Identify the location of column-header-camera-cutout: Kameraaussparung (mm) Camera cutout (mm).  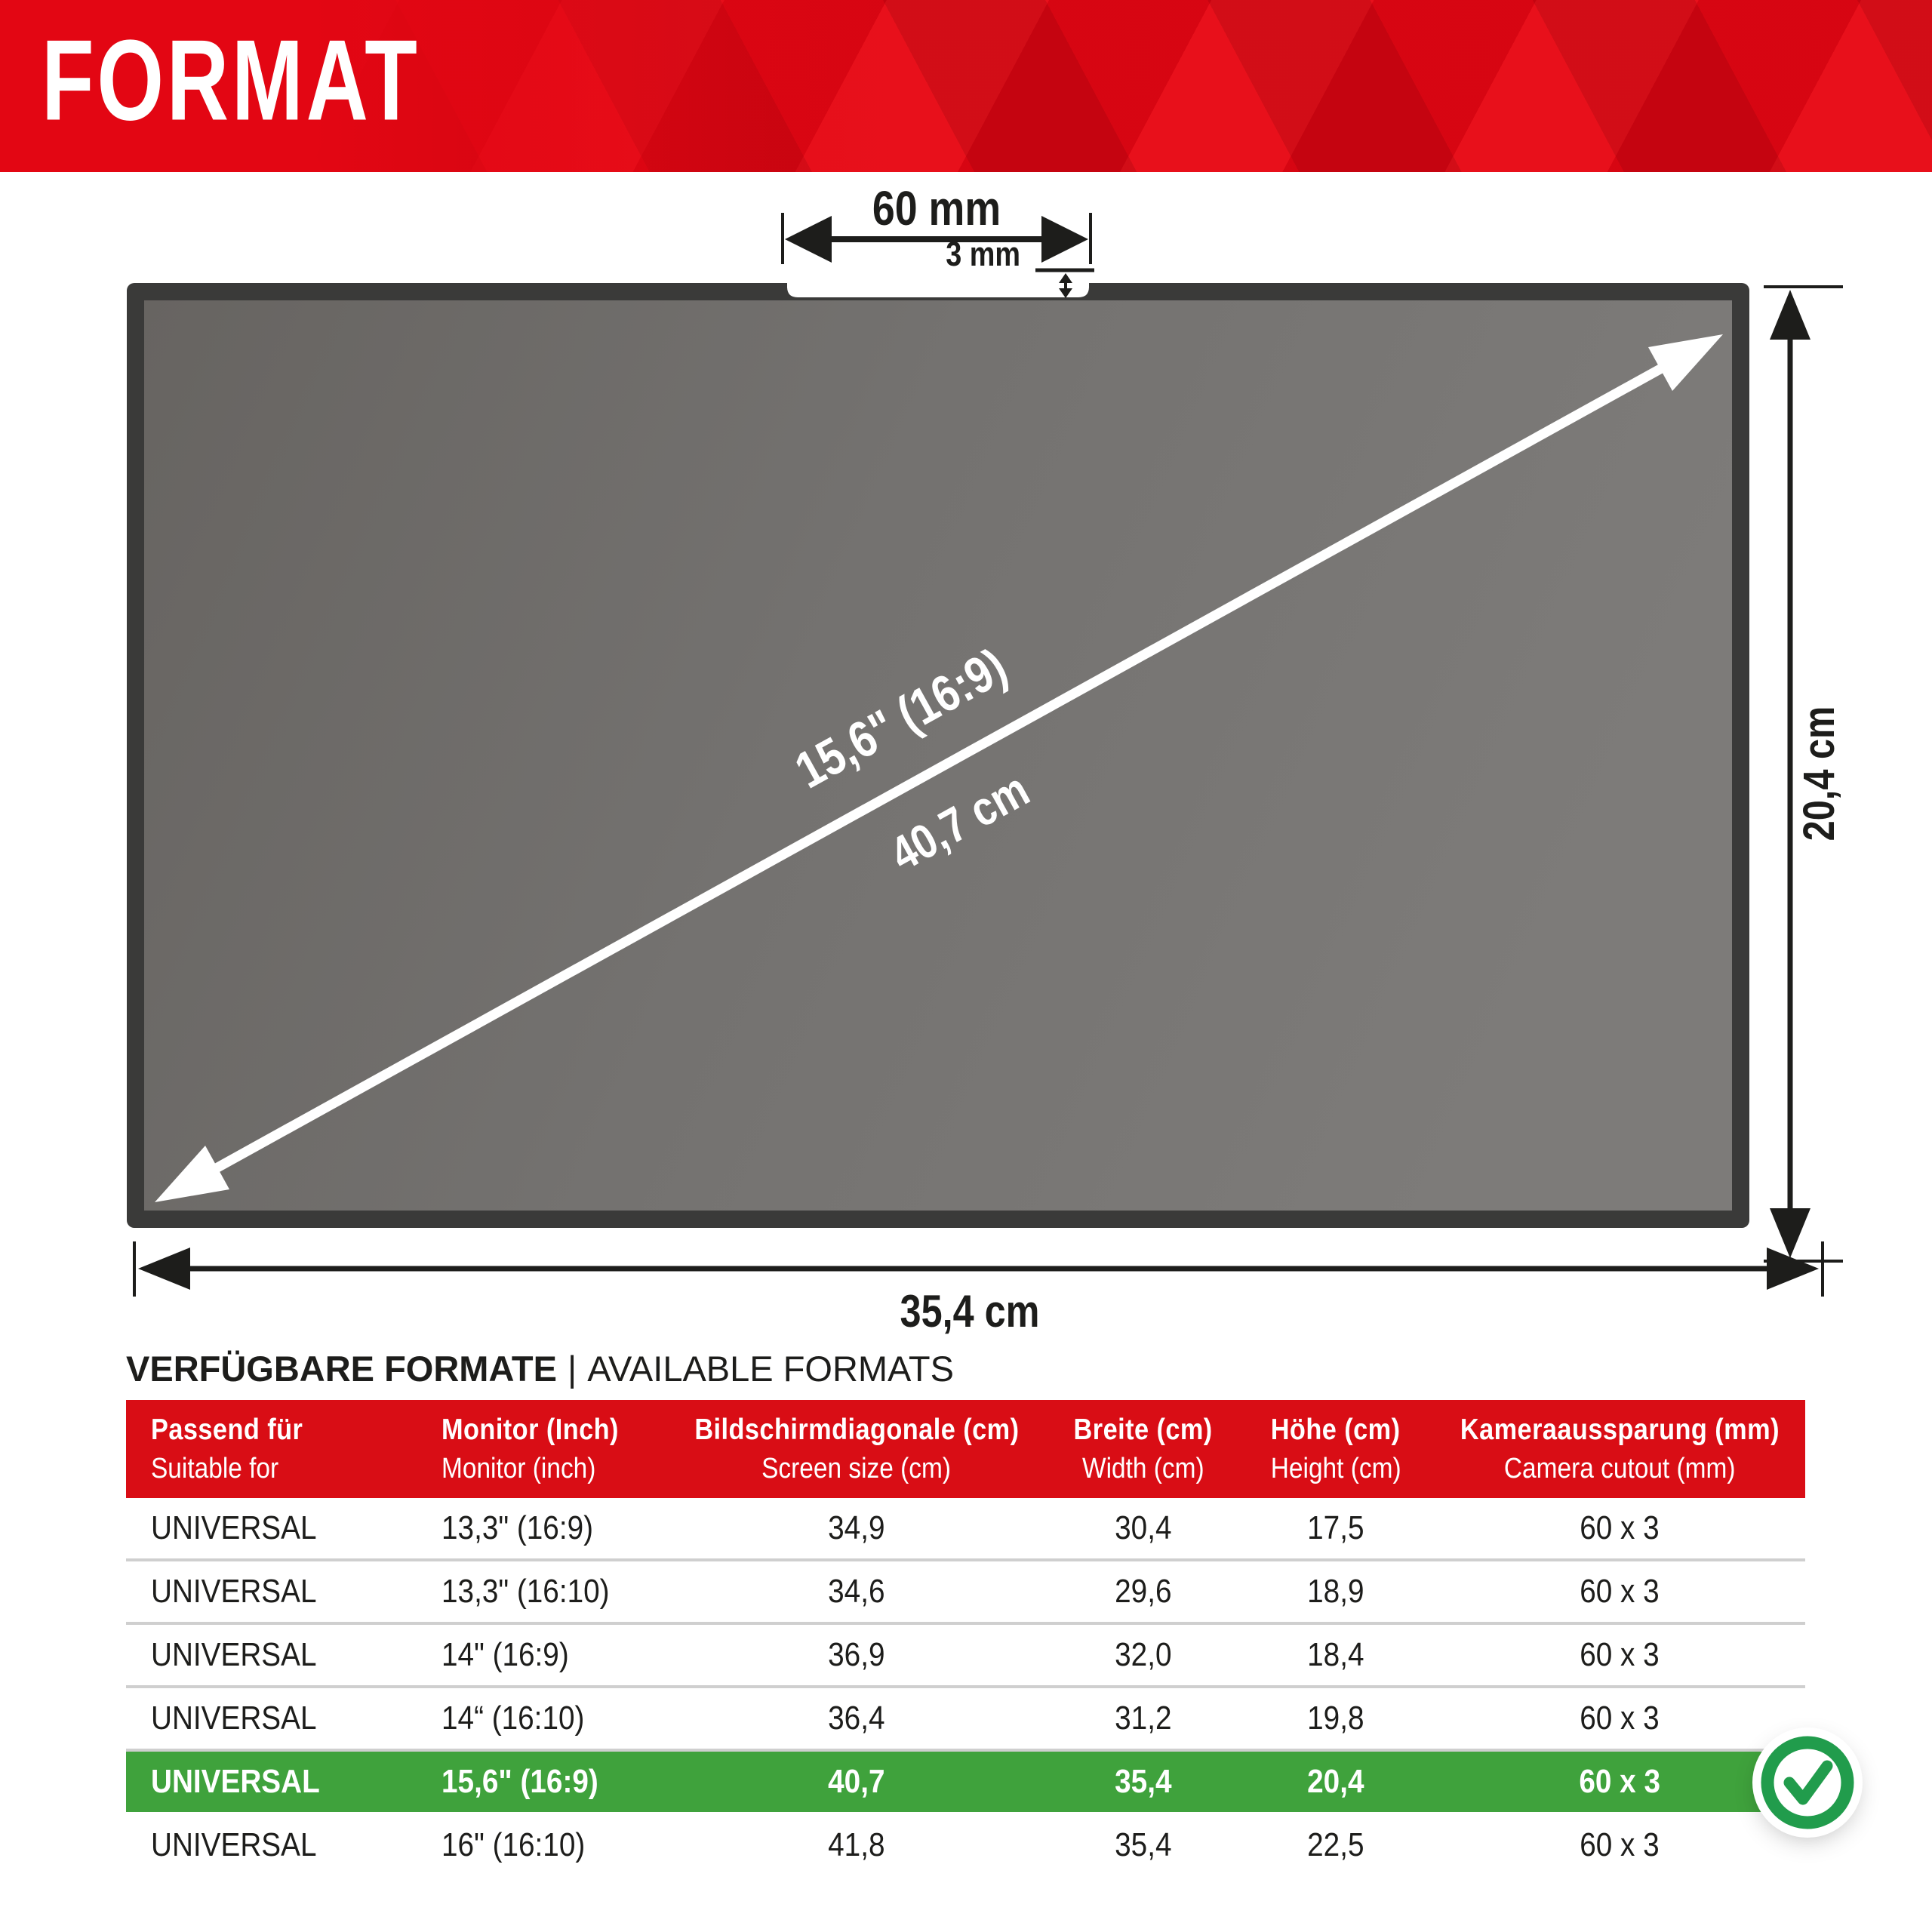
(1620, 1448).